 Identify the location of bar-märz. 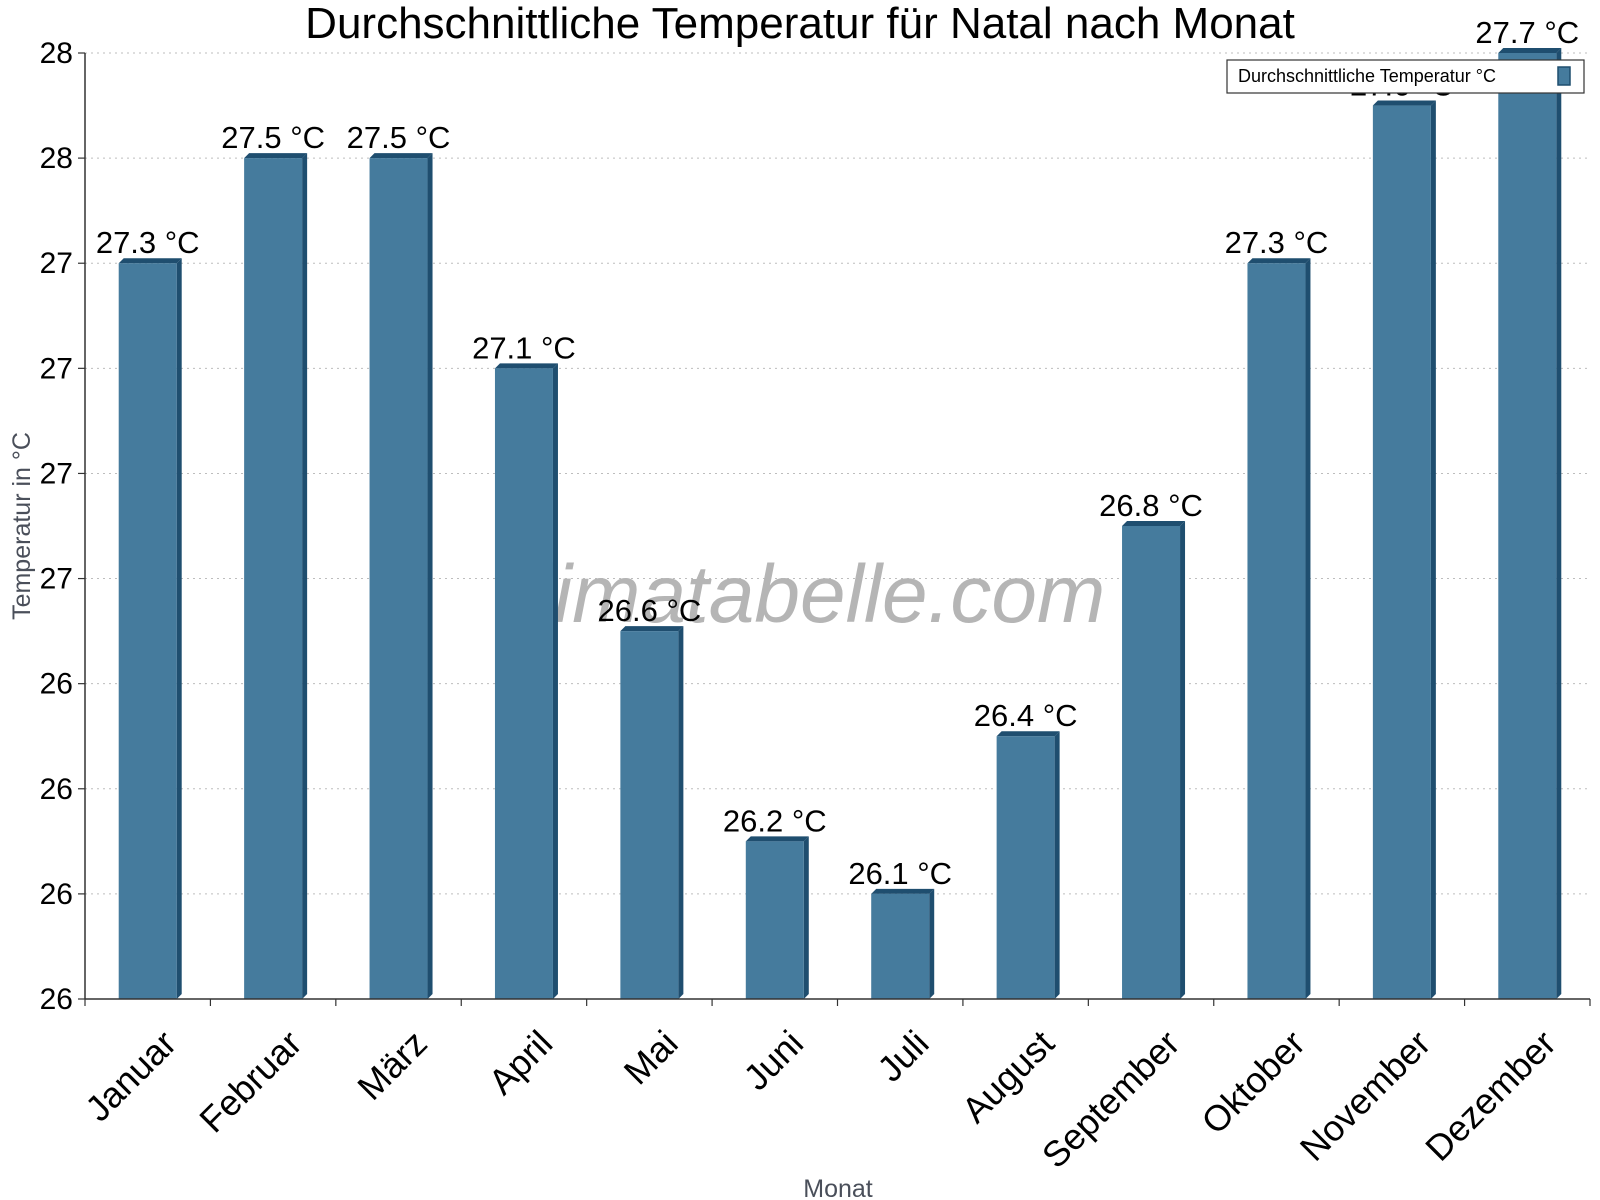
(401, 576).